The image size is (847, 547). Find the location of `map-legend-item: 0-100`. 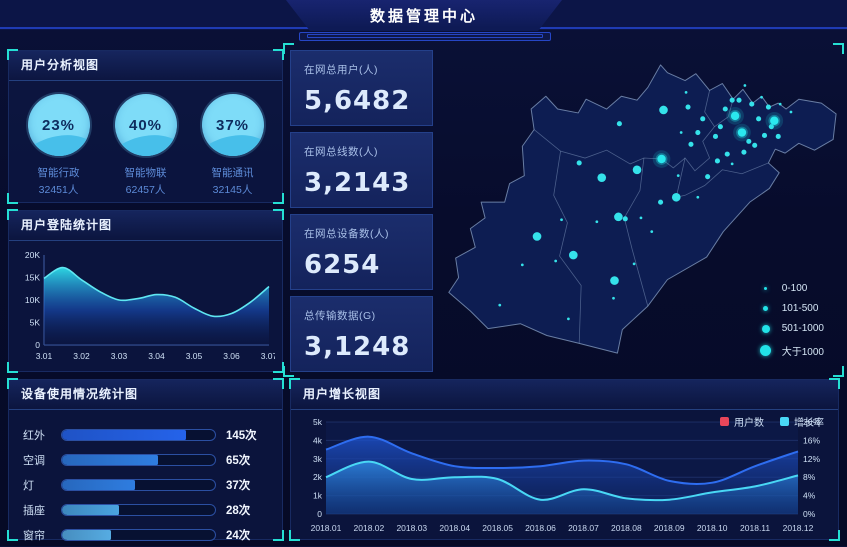

map-legend-item: 0-100 is located at coordinates (792, 288).